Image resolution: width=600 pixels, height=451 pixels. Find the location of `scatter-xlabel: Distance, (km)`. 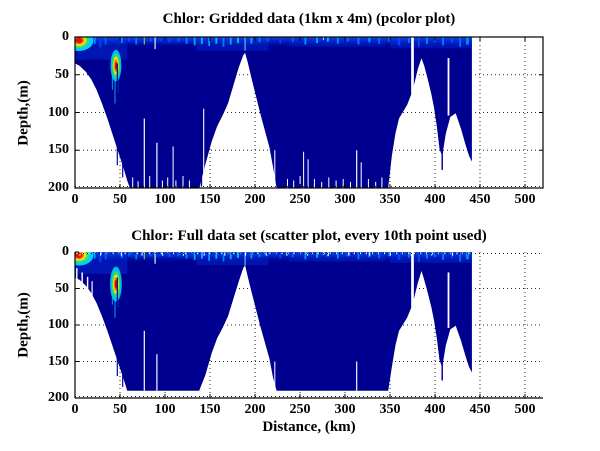

scatter-xlabel: Distance, (km) is located at coordinates (309, 427).